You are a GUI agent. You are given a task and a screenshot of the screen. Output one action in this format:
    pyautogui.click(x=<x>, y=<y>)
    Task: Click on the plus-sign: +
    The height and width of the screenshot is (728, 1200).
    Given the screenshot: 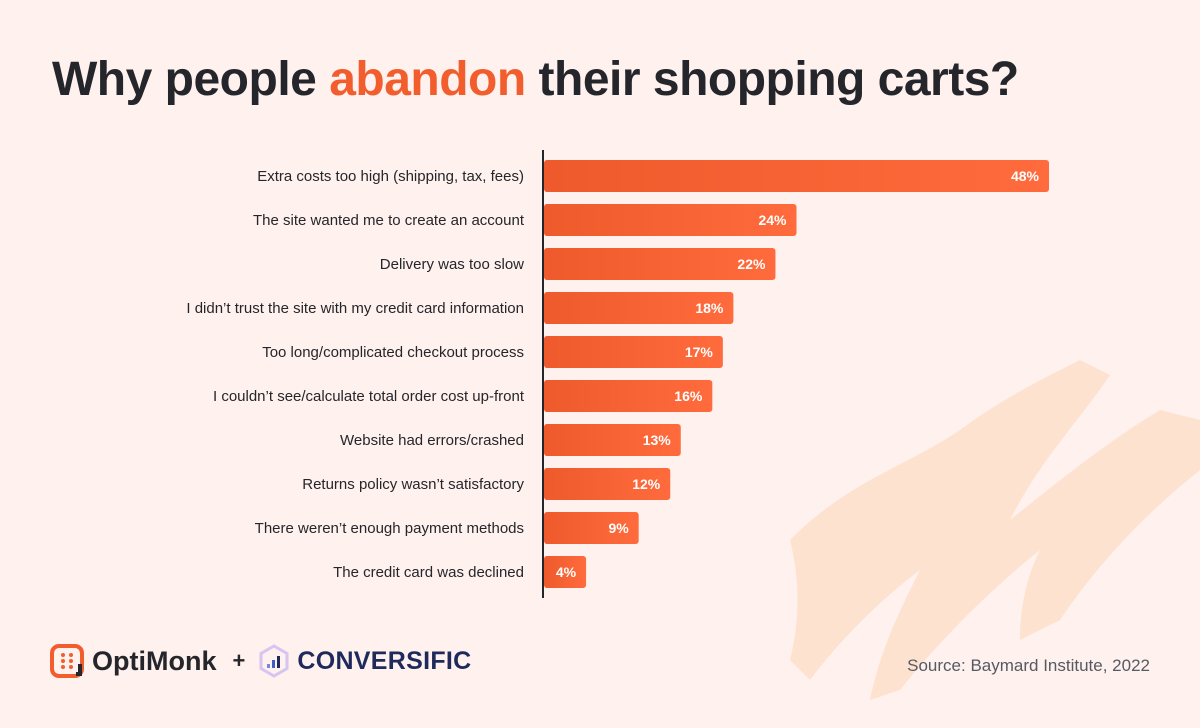 What is the action you would take?
    pyautogui.click(x=239, y=660)
    